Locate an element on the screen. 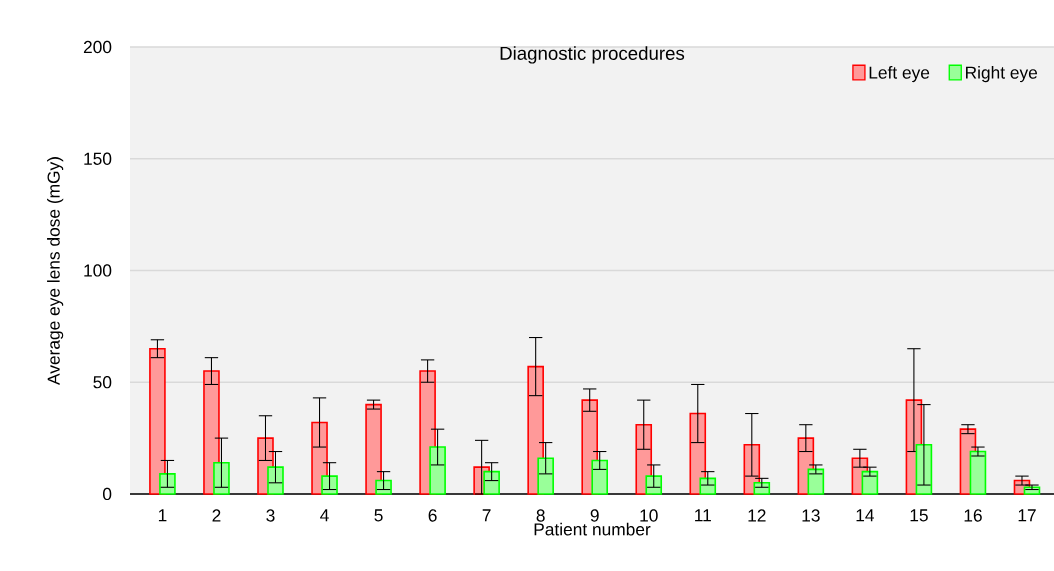 The width and height of the screenshot is (1054, 571). legend-label: Left eye is located at coordinates (899, 74).